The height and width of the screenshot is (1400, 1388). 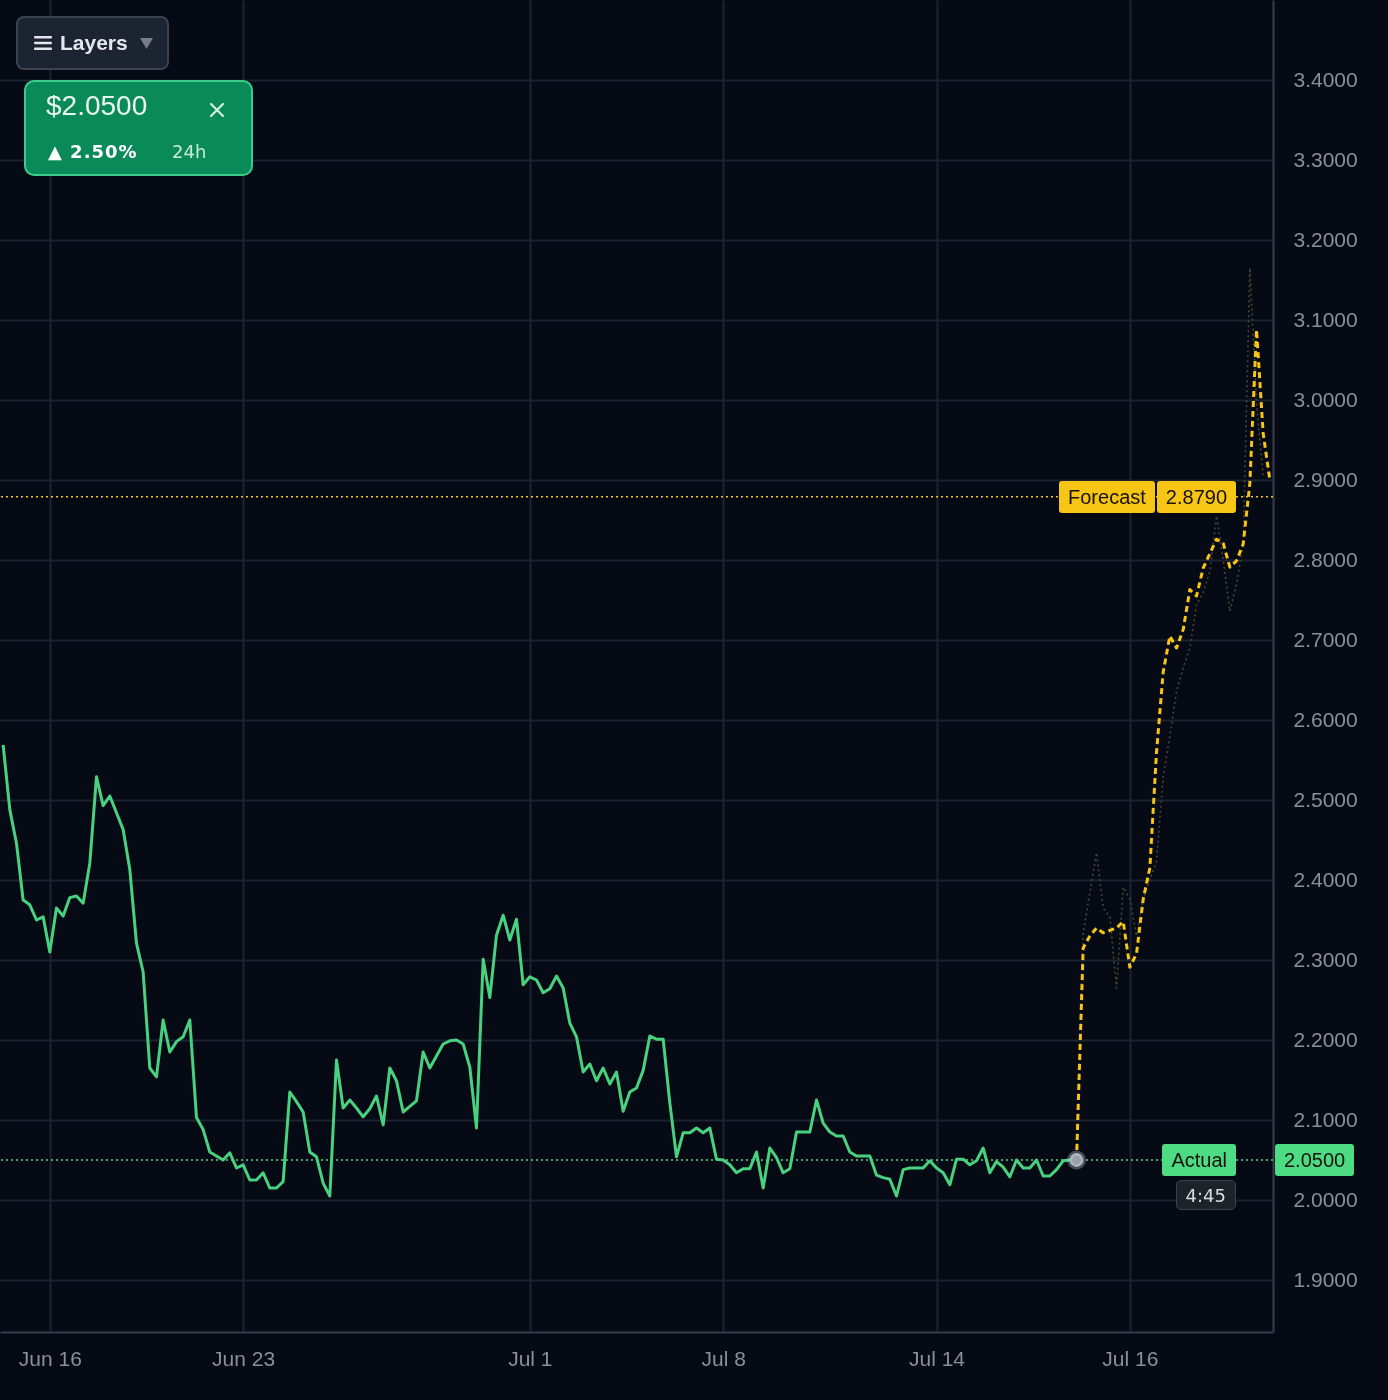 What do you see at coordinates (1107, 496) in the screenshot?
I see `label-tag: Forecast` at bounding box center [1107, 496].